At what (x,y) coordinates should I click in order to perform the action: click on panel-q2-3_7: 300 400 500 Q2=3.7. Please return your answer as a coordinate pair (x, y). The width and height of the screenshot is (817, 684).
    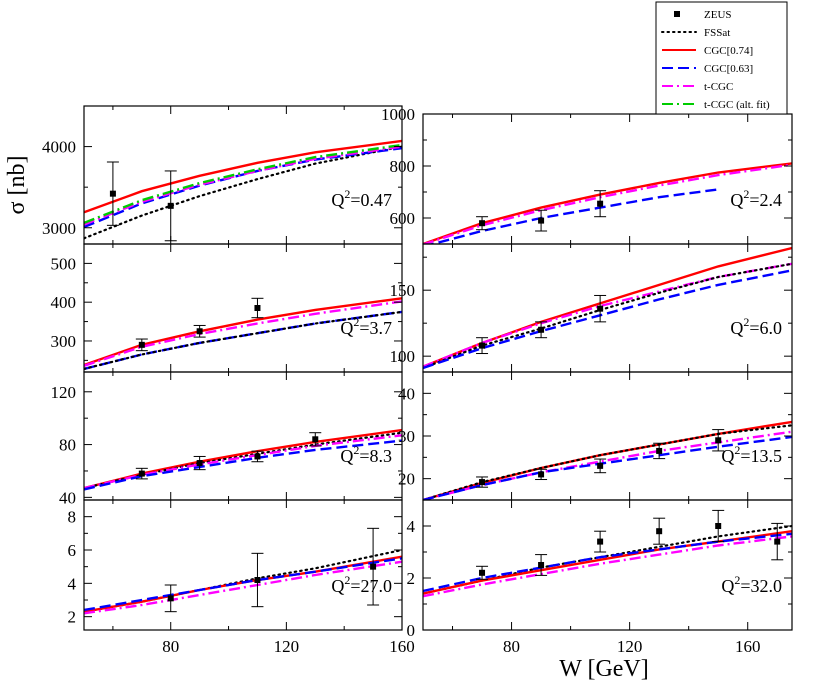
    Looking at the image, I should click on (227, 308).